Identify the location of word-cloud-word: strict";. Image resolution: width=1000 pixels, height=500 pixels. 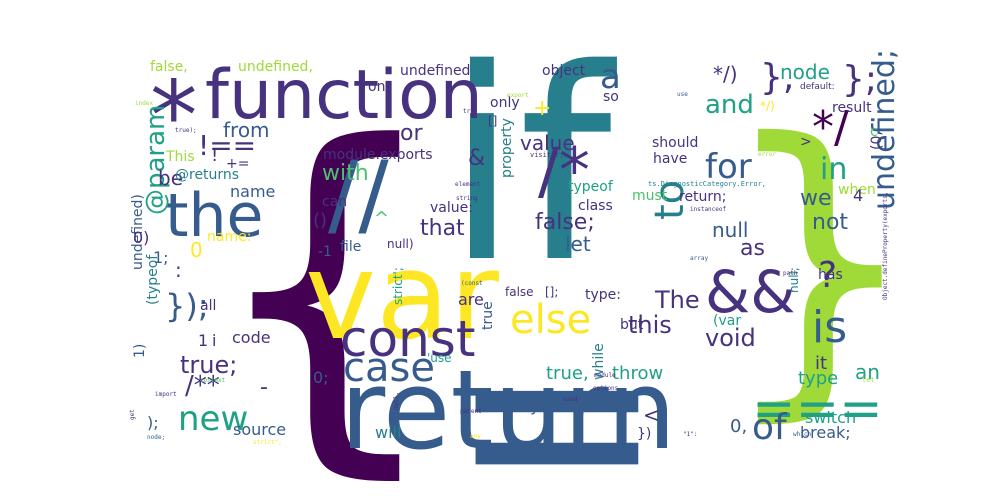
(267, 442).